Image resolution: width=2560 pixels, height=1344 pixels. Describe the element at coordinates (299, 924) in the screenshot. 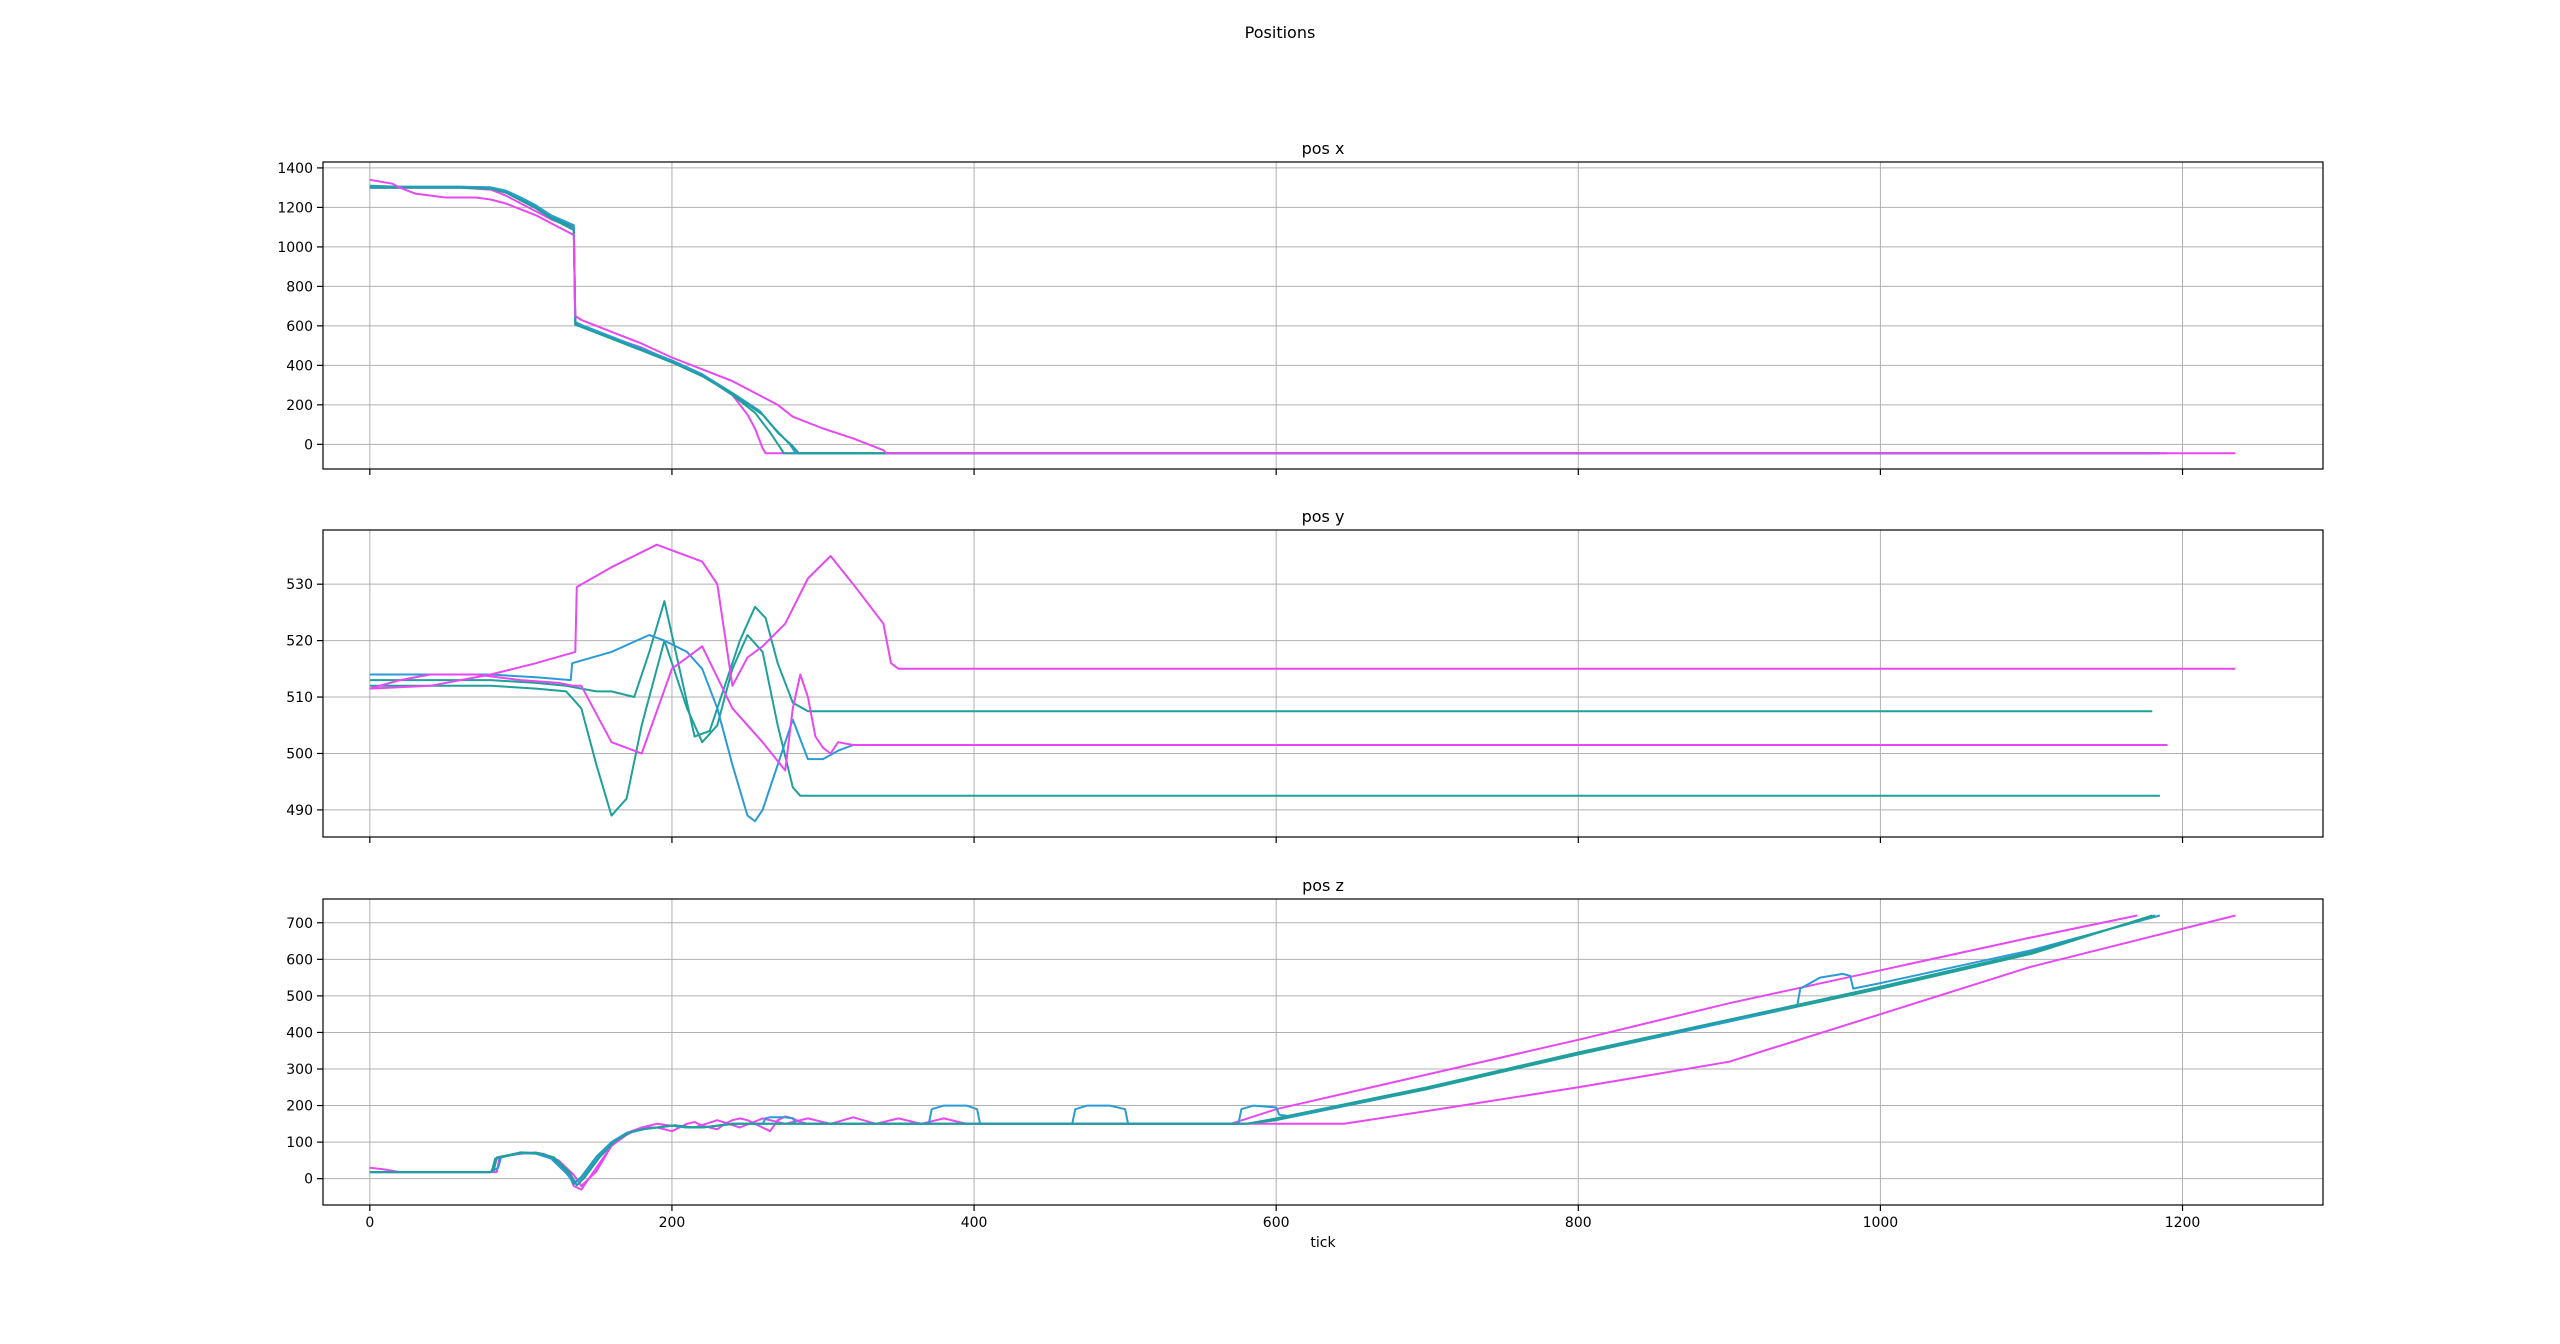

I see `y-tick-label: 700` at that location.